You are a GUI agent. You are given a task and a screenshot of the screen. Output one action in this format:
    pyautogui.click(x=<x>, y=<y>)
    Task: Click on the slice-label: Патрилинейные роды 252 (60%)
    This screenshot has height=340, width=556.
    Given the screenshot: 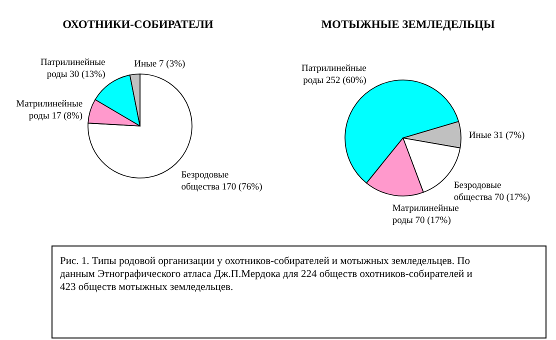 What is the action you would take?
    pyautogui.click(x=333, y=75)
    